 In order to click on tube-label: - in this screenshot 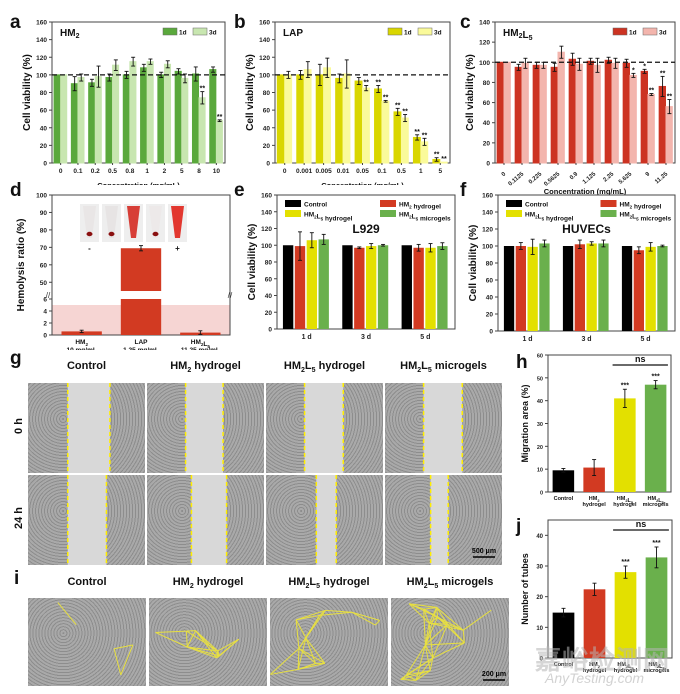, I will do `click(89, 248)`.